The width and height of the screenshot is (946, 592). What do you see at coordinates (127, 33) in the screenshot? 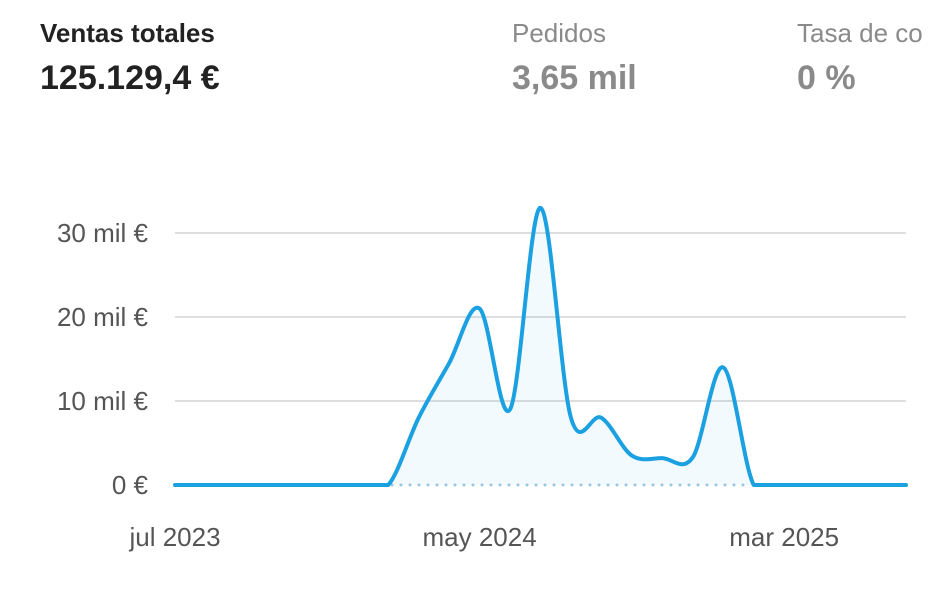
I see `kpi-label: Ventas totales` at bounding box center [127, 33].